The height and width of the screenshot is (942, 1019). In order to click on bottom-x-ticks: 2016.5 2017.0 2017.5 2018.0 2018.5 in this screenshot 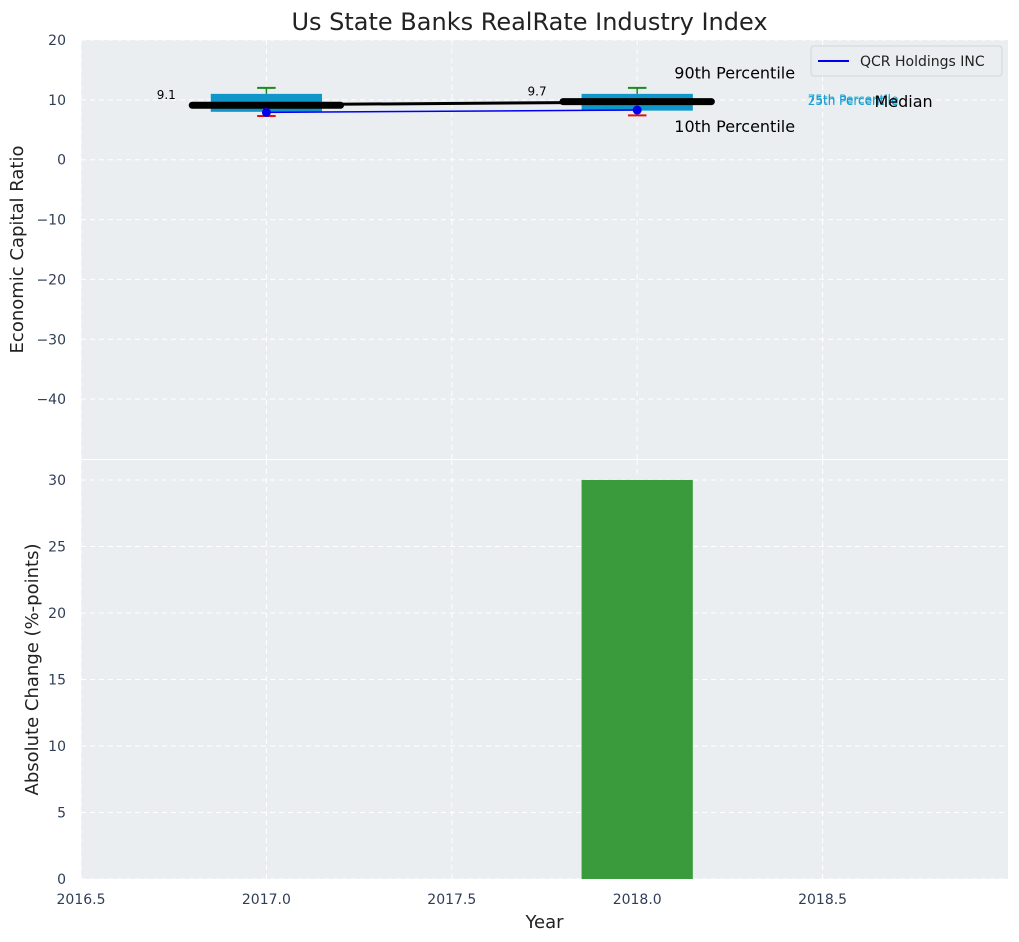, I will do `click(452, 900)`.